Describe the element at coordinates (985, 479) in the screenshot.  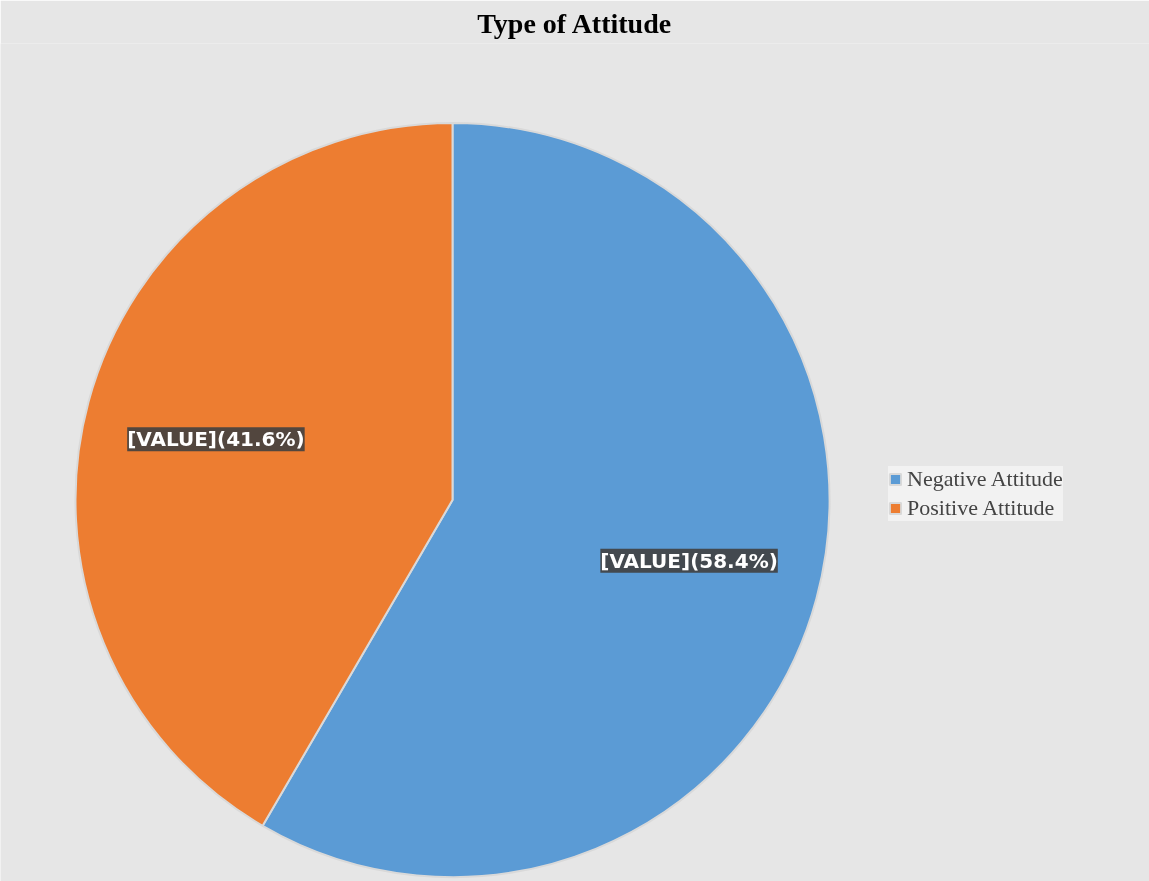
I see `legend-label: Negative Attitude` at that location.